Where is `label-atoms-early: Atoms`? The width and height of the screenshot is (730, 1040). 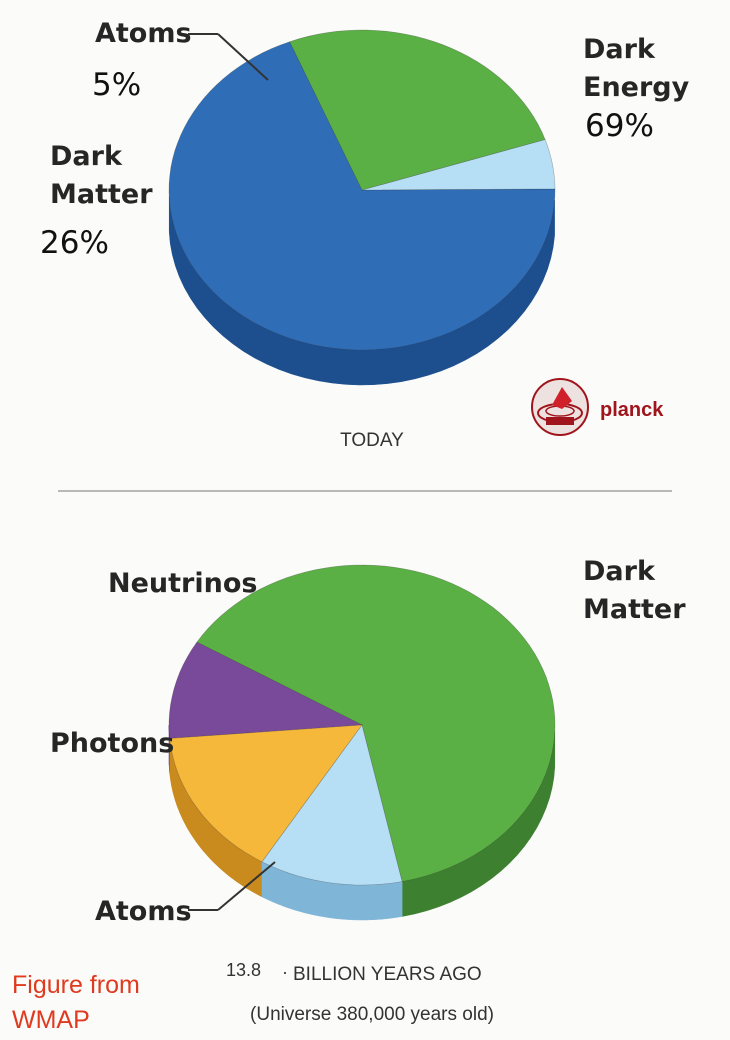 label-atoms-early: Atoms is located at coordinates (143, 911).